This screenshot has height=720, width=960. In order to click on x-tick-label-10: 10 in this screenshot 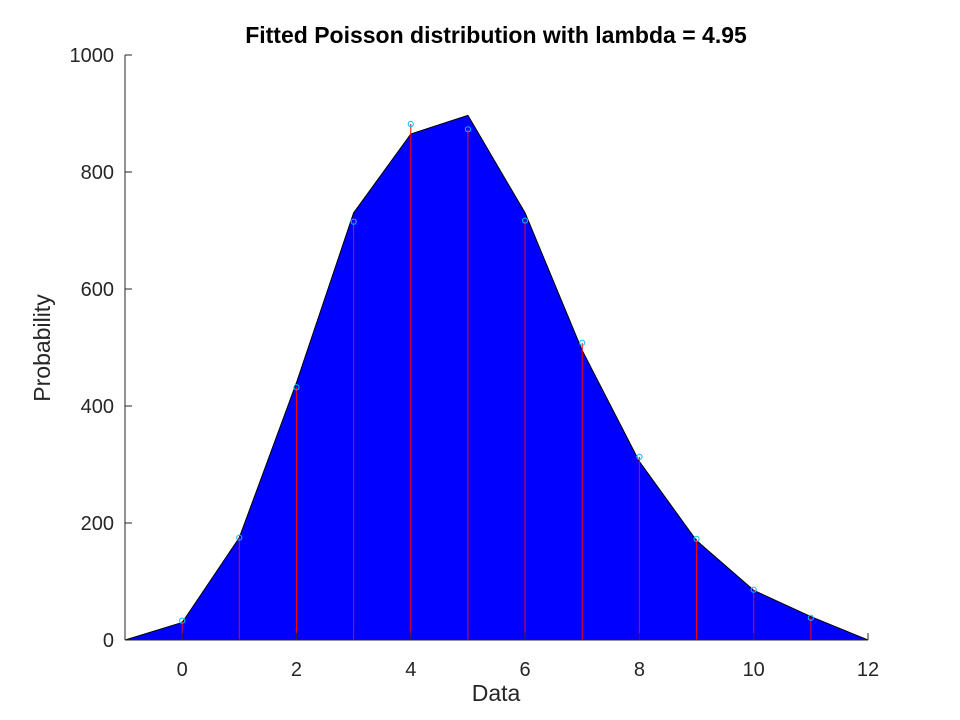, I will do `click(754, 670)`.